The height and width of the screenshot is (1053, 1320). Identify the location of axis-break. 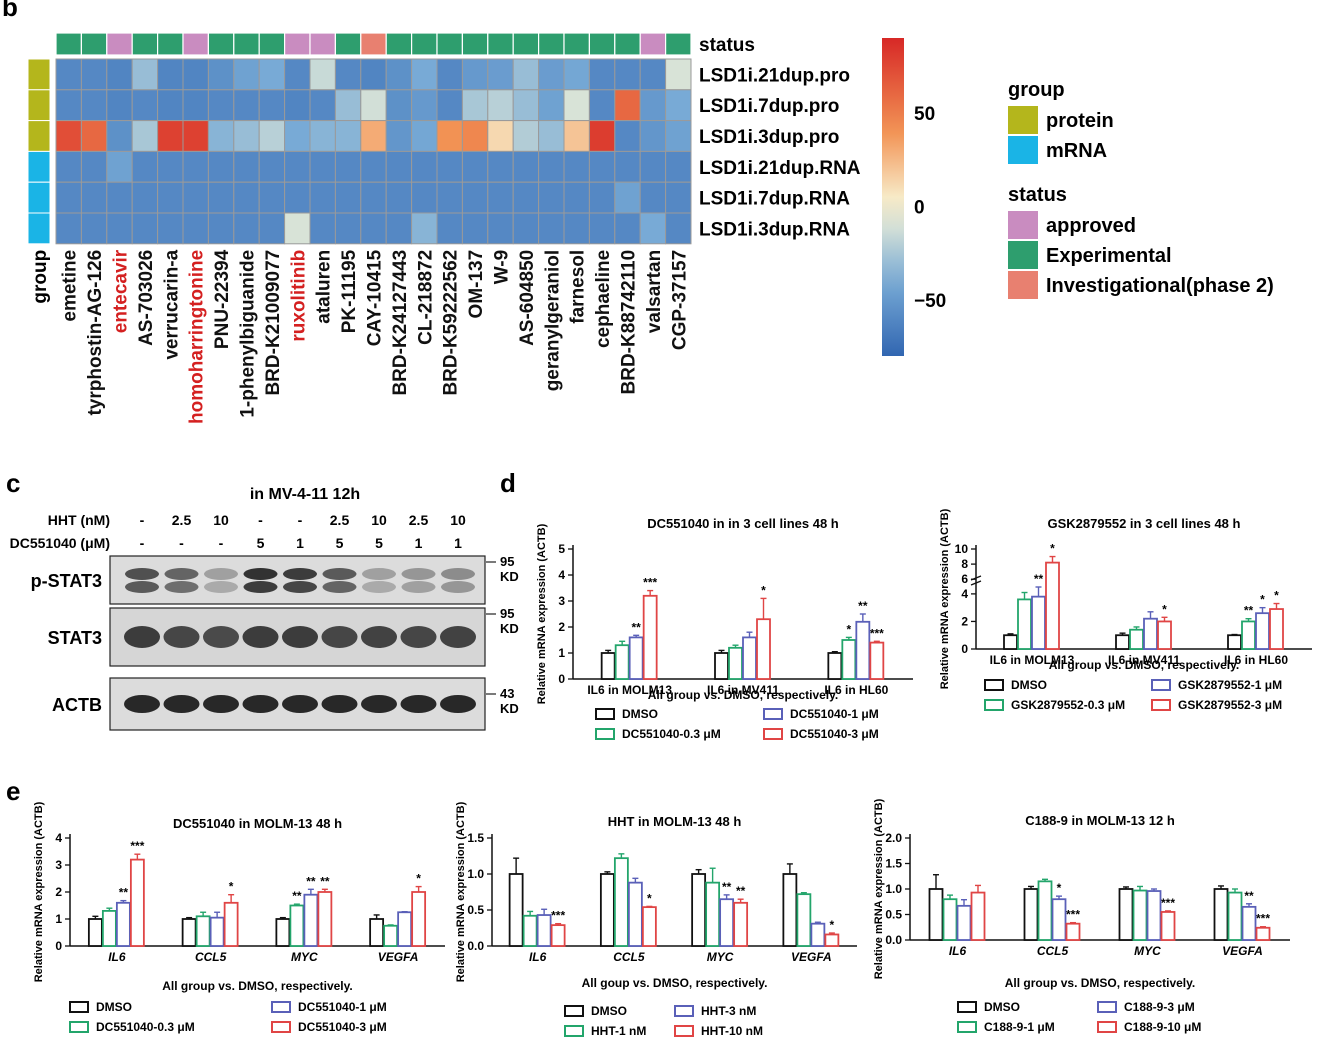
(976, 578).